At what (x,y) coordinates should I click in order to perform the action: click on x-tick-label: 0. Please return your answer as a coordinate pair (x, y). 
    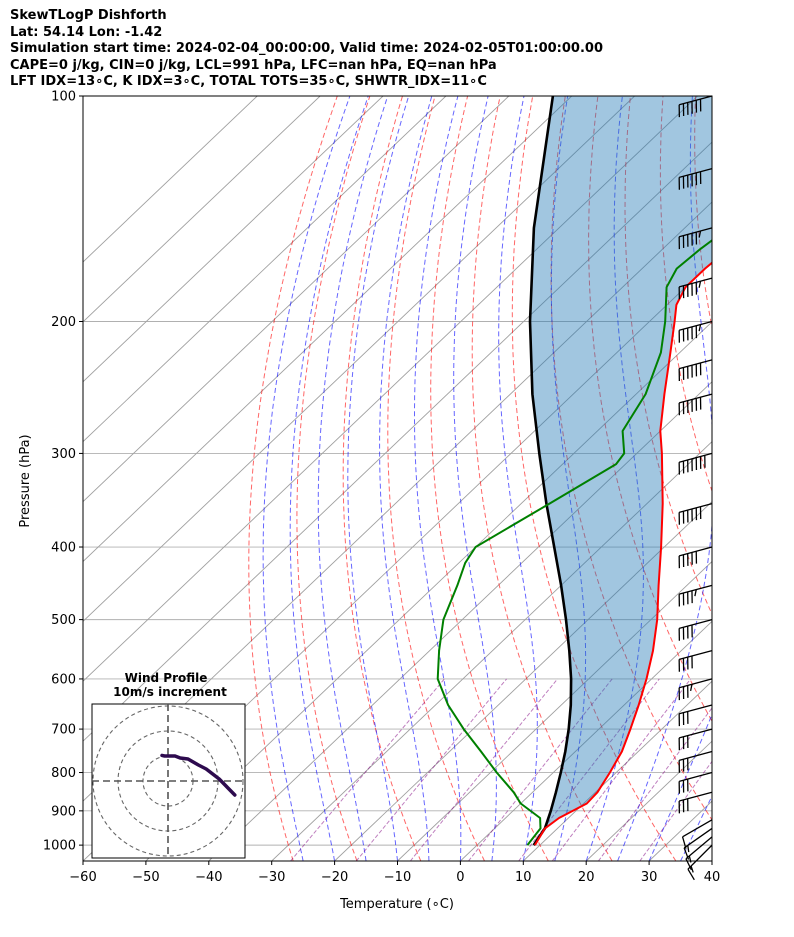
    Looking at the image, I should click on (460, 877).